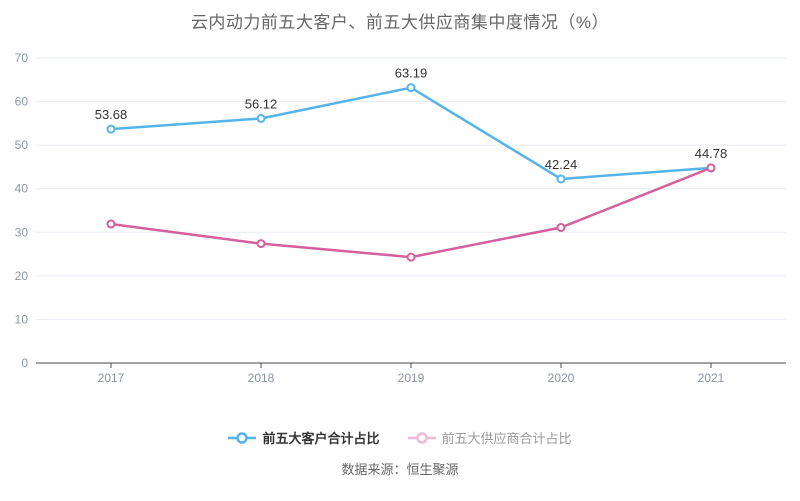 The image size is (800, 501). What do you see at coordinates (400, 22) in the screenshot?
I see `chart-title: 云内动力前五大客户、前五大供应商集中度情况（%）` at bounding box center [400, 22].